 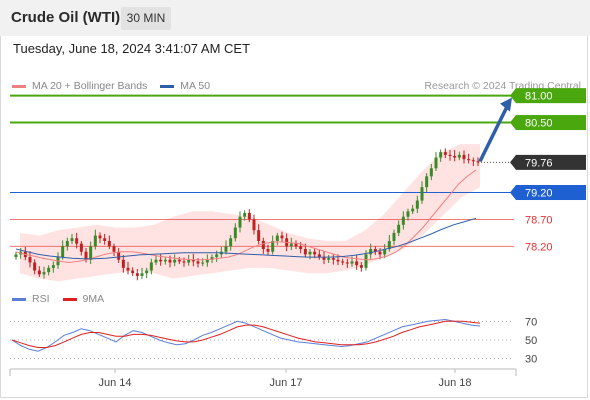 What do you see at coordinates (531, 322) in the screenshot?
I see `rsi-tick-label-70: 70` at bounding box center [531, 322].